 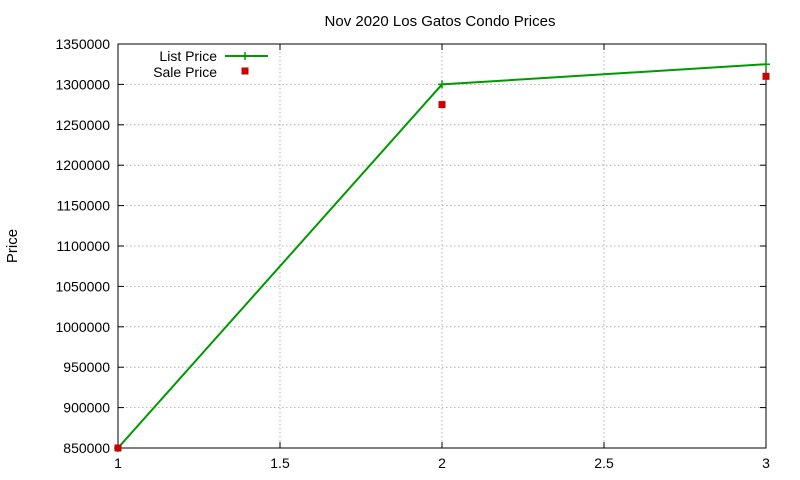 I want to click on legend-label-list-price: List Price, so click(x=188, y=56).